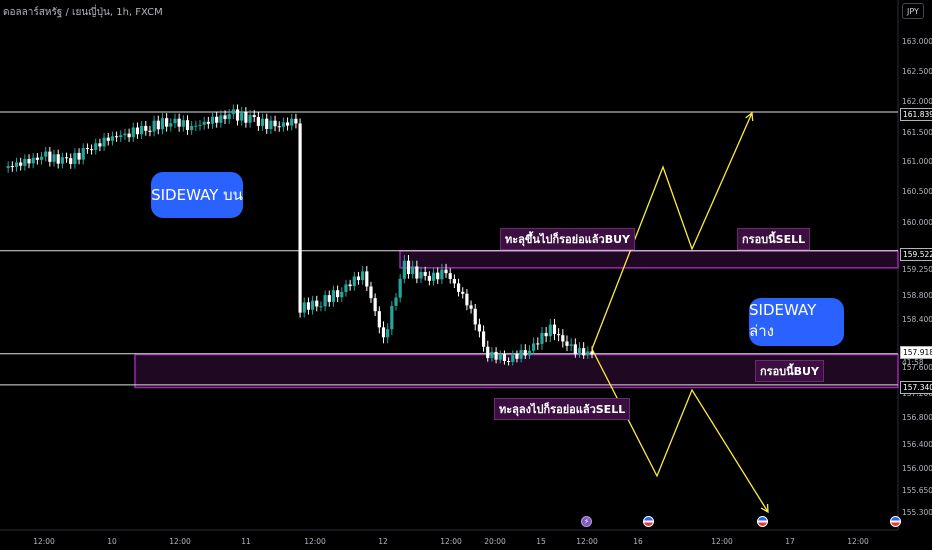 This screenshot has width=932, height=550. What do you see at coordinates (112, 541) in the screenshot?
I see `x-tick-label: 10` at bounding box center [112, 541].